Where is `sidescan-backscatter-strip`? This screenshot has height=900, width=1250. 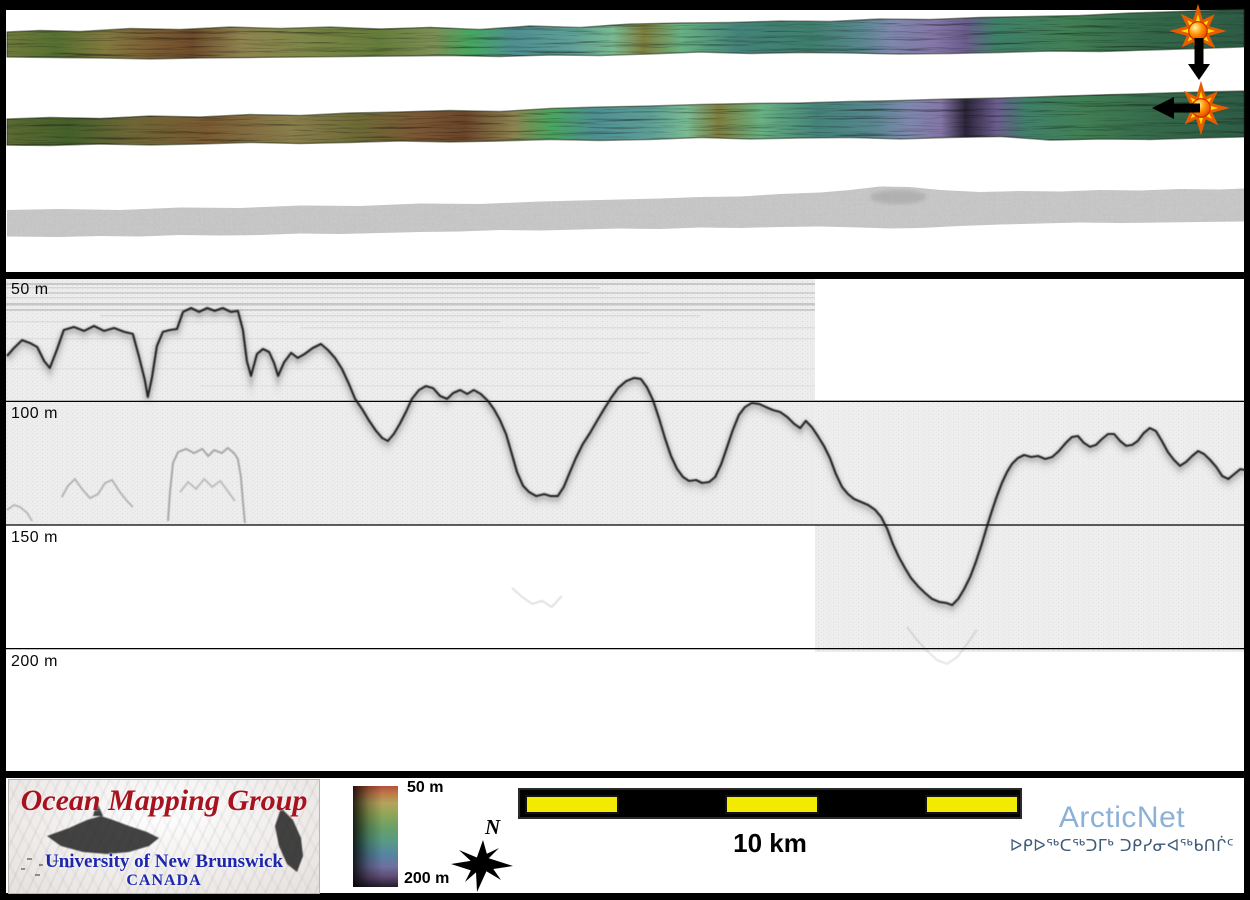 sidescan-backscatter-strip is located at coordinates (625, 211).